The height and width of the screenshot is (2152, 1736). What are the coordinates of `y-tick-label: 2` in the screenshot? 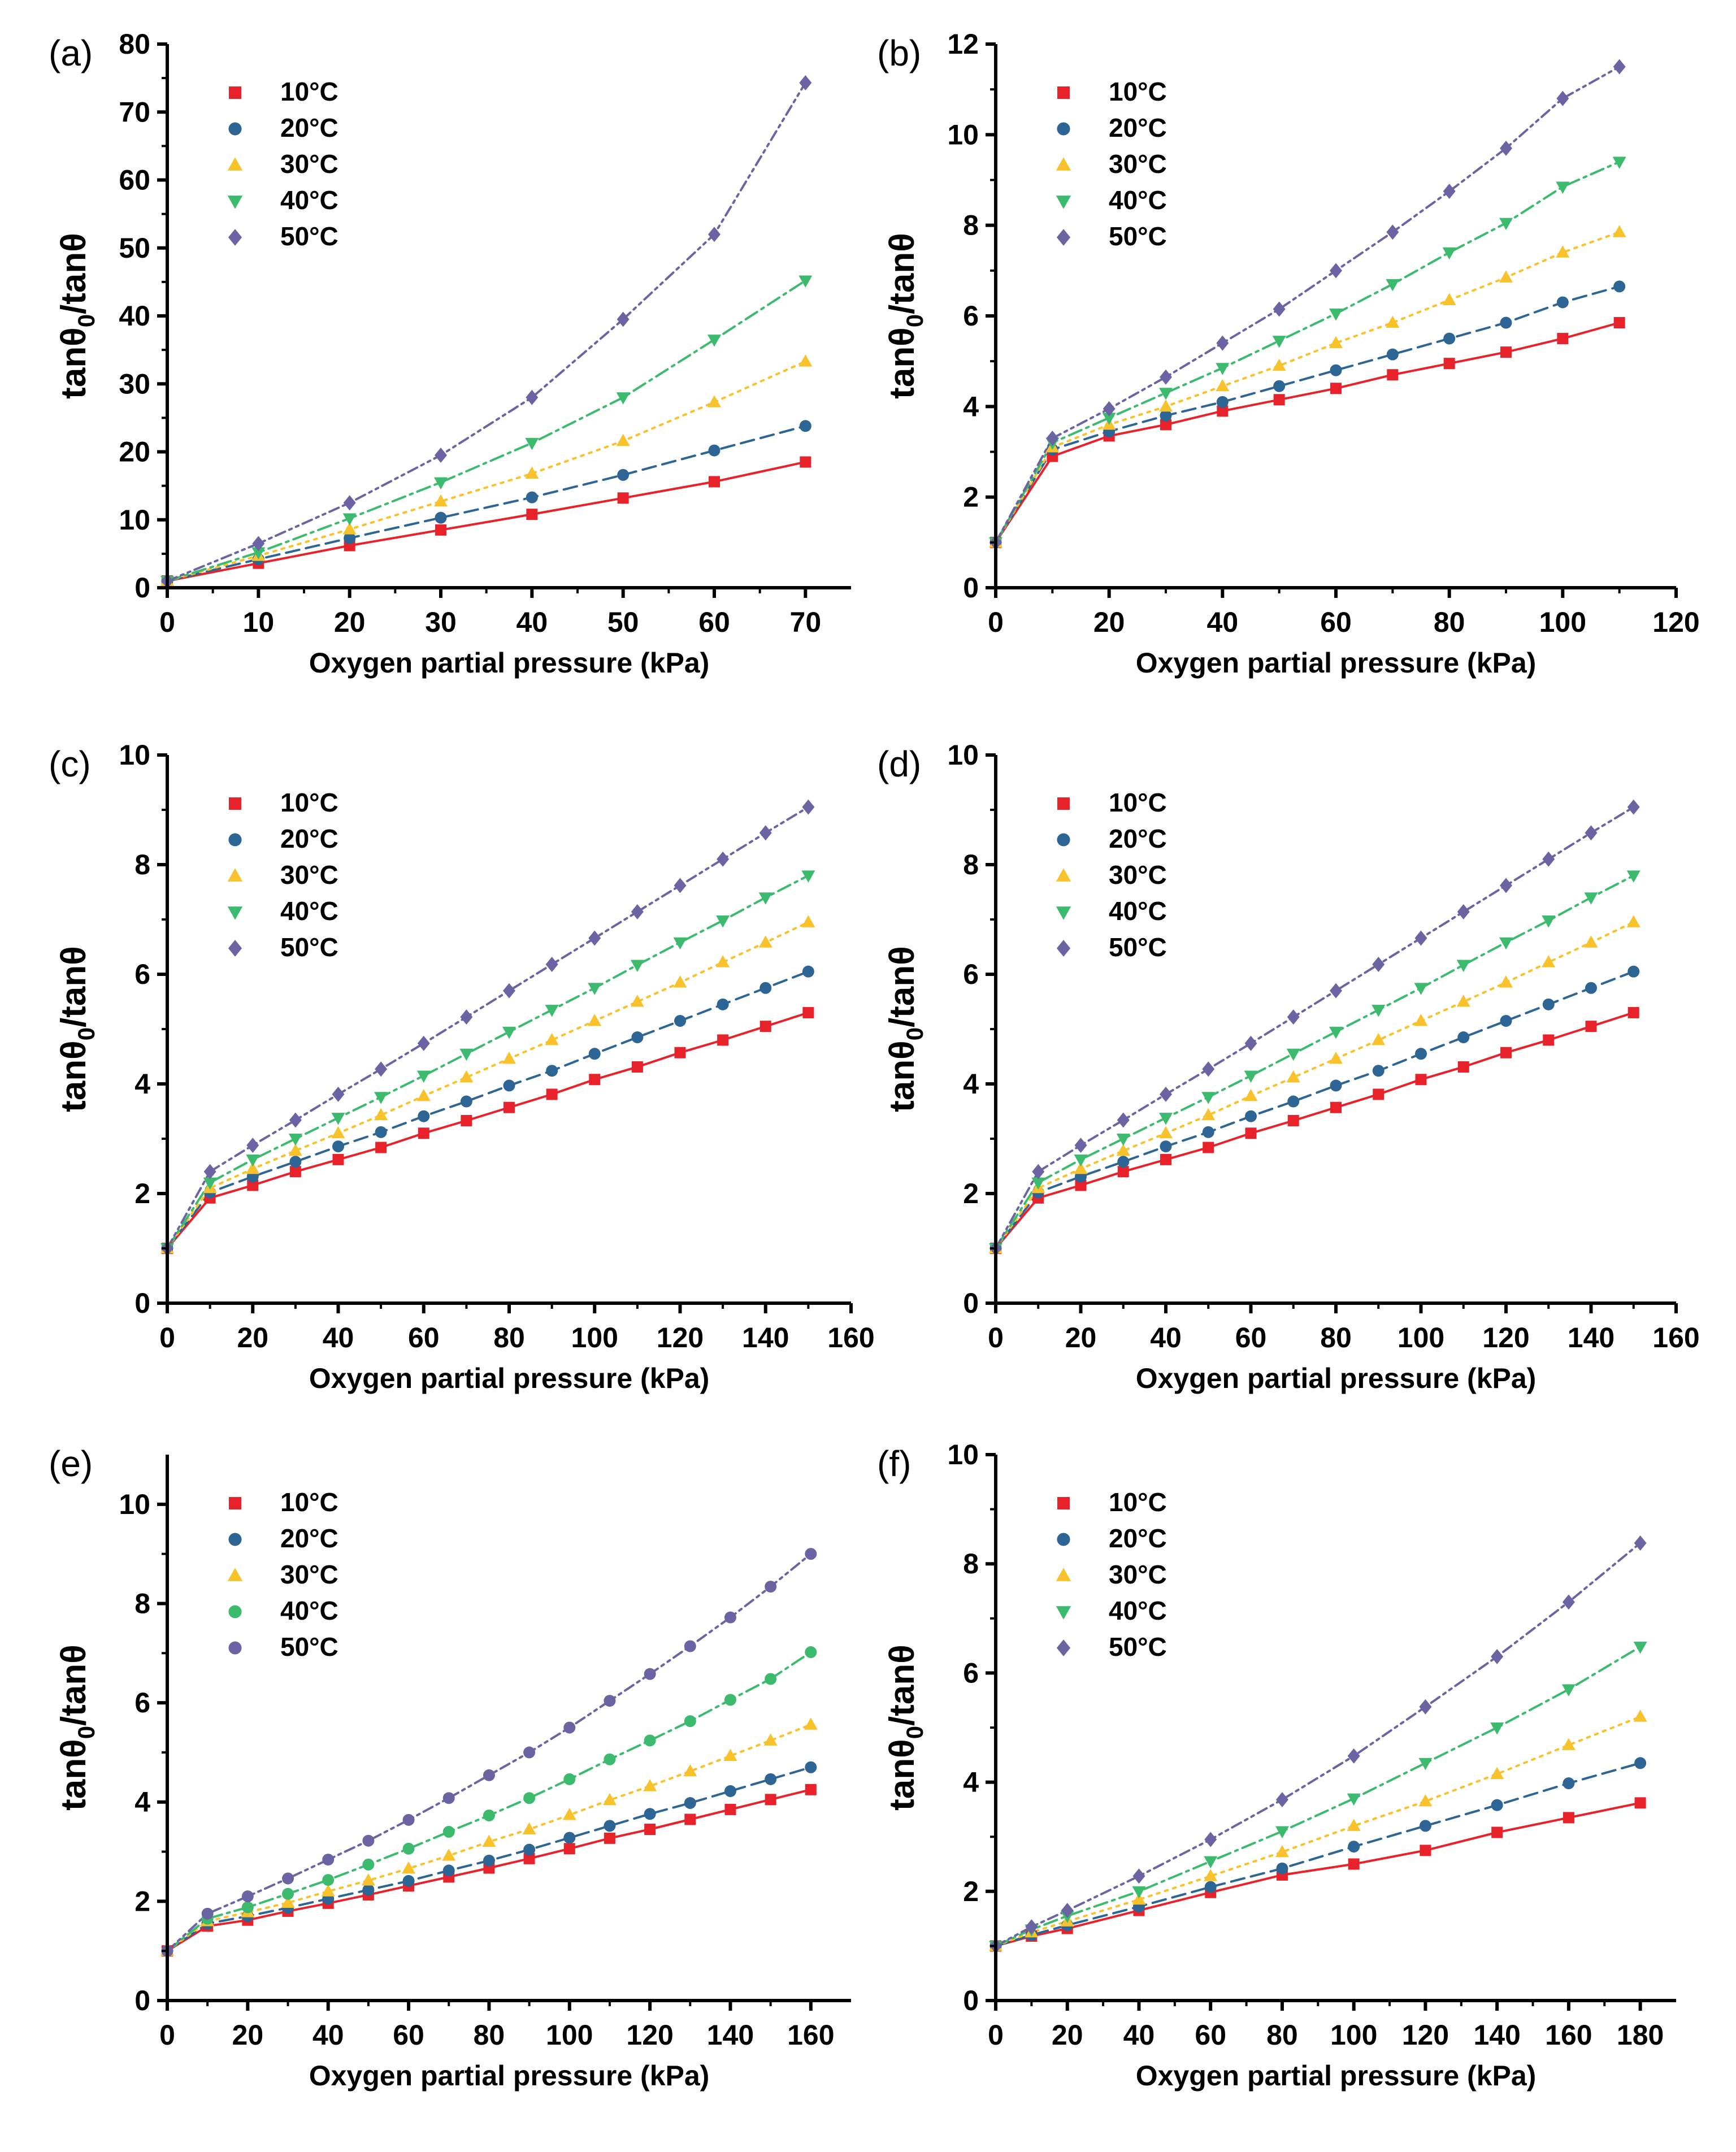 It's located at (971, 1891).